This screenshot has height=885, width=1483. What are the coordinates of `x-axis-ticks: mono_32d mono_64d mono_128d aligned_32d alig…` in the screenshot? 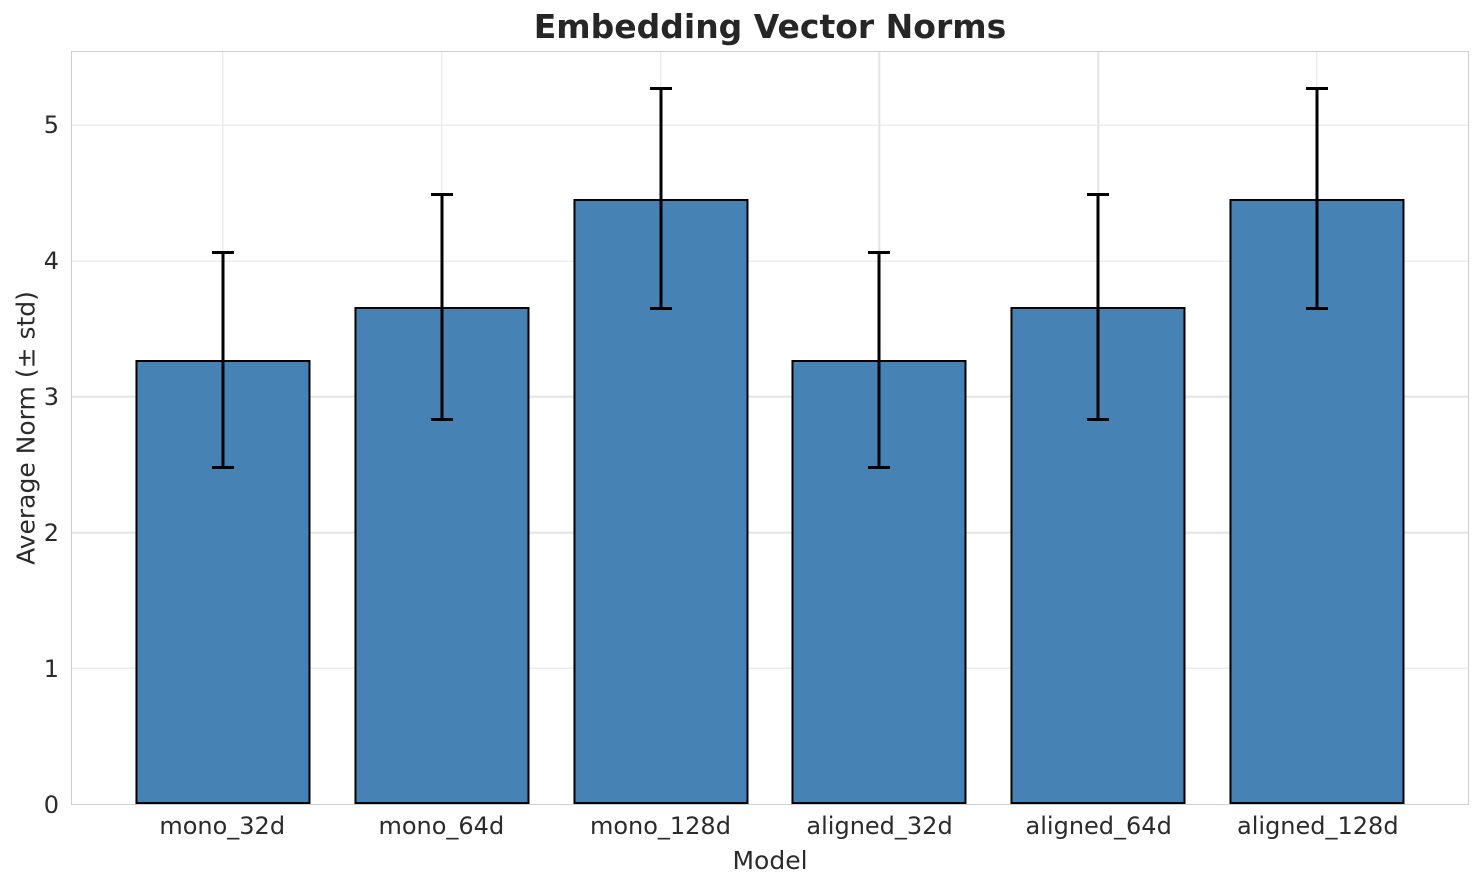 It's located at (770, 829).